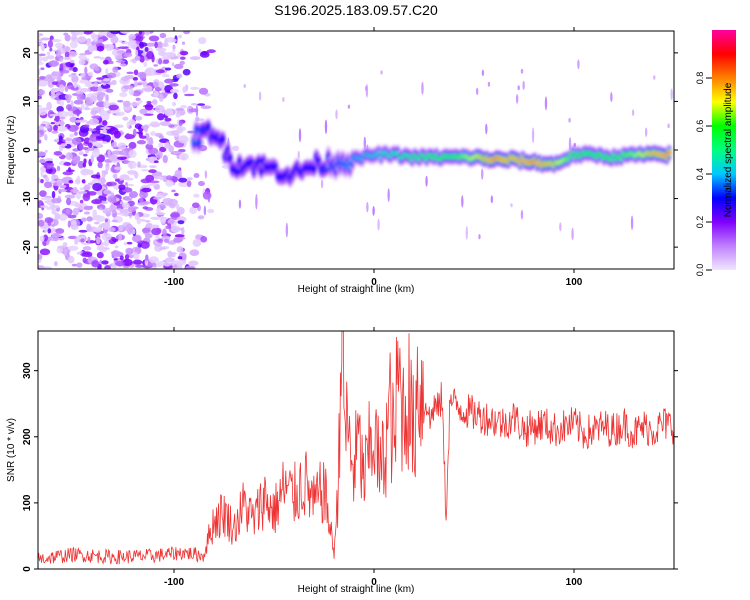  I want to click on snr-y-tick-label: 0, so click(27, 569).